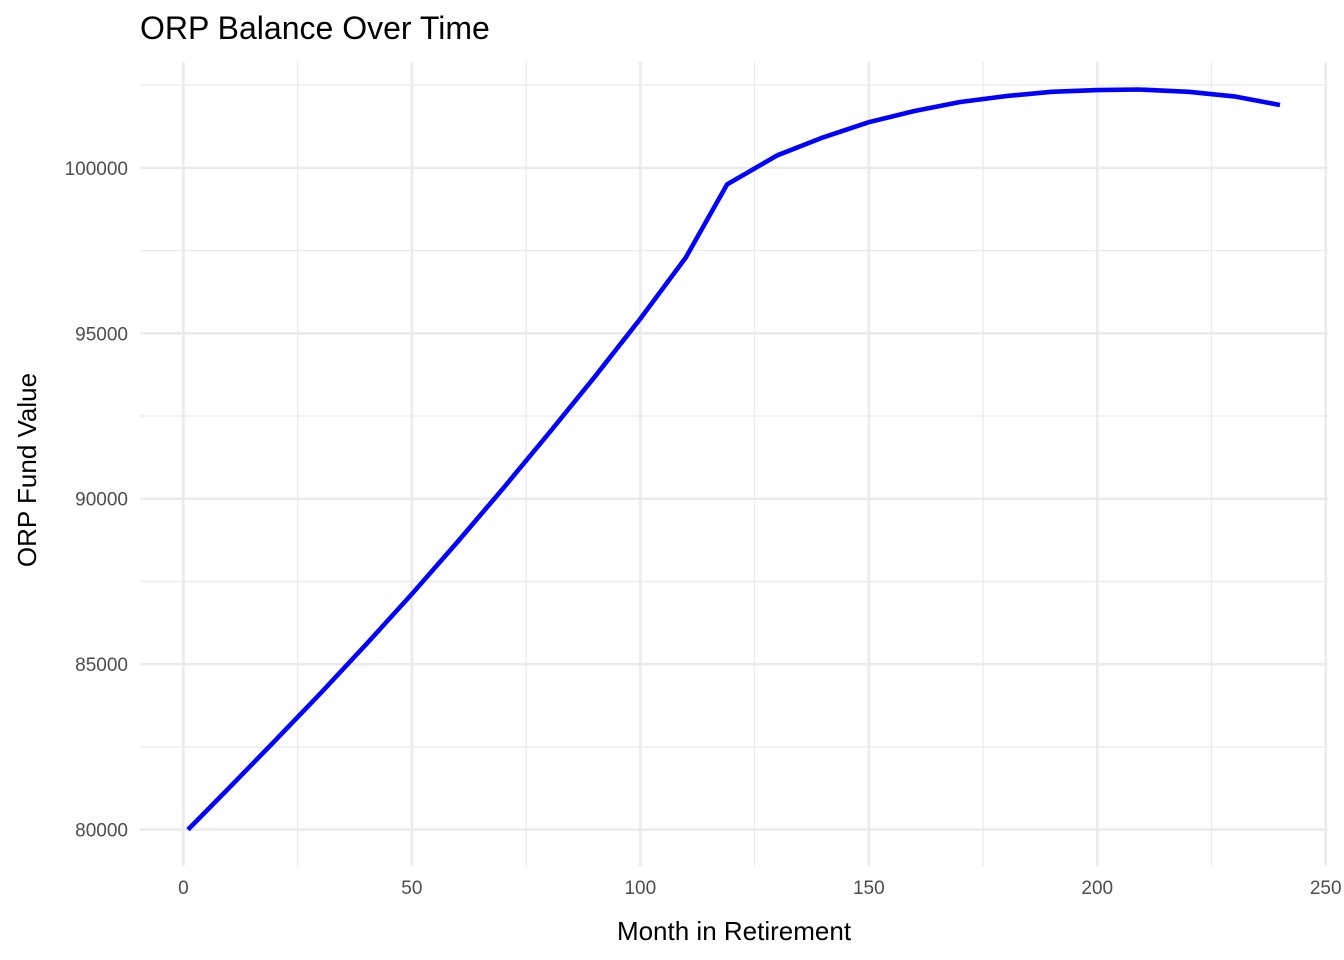  I want to click on x-tick-label: 0, so click(183, 888).